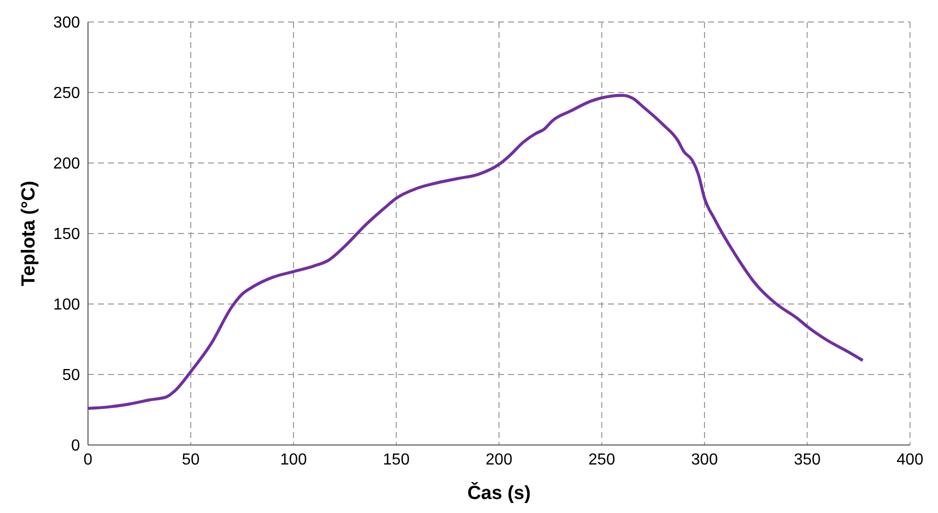  What do you see at coordinates (396, 459) in the screenshot?
I see `x-tick-label: 150` at bounding box center [396, 459].